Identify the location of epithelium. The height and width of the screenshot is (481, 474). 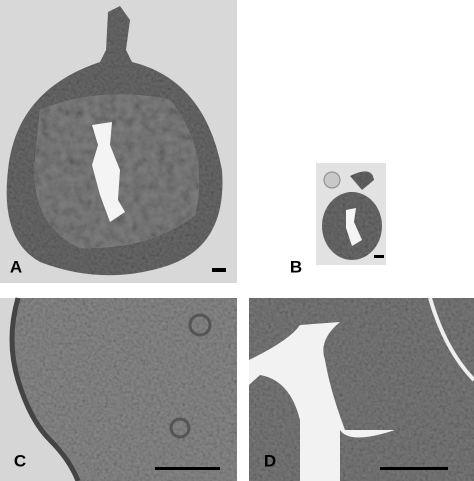
(45, 389).